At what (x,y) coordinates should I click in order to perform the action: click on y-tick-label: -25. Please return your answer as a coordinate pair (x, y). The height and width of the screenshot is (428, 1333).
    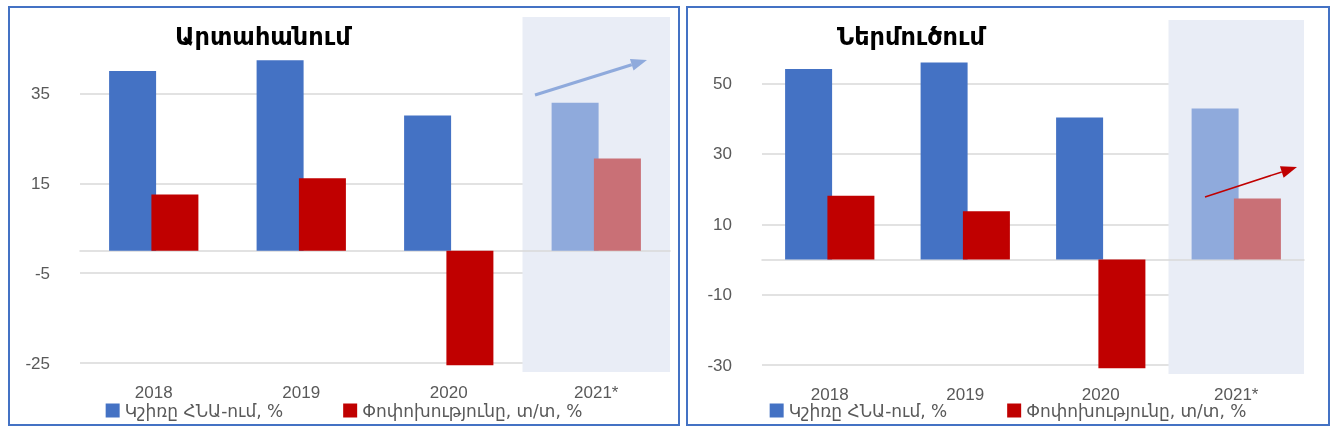
    Looking at the image, I should click on (37, 363).